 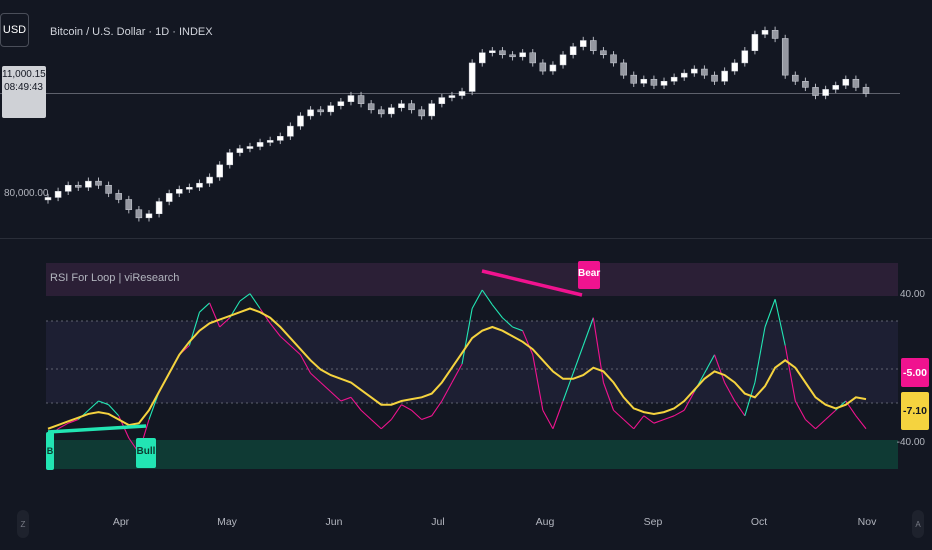 What do you see at coordinates (334, 522) in the screenshot?
I see `month-label-jun: Jun` at bounding box center [334, 522].